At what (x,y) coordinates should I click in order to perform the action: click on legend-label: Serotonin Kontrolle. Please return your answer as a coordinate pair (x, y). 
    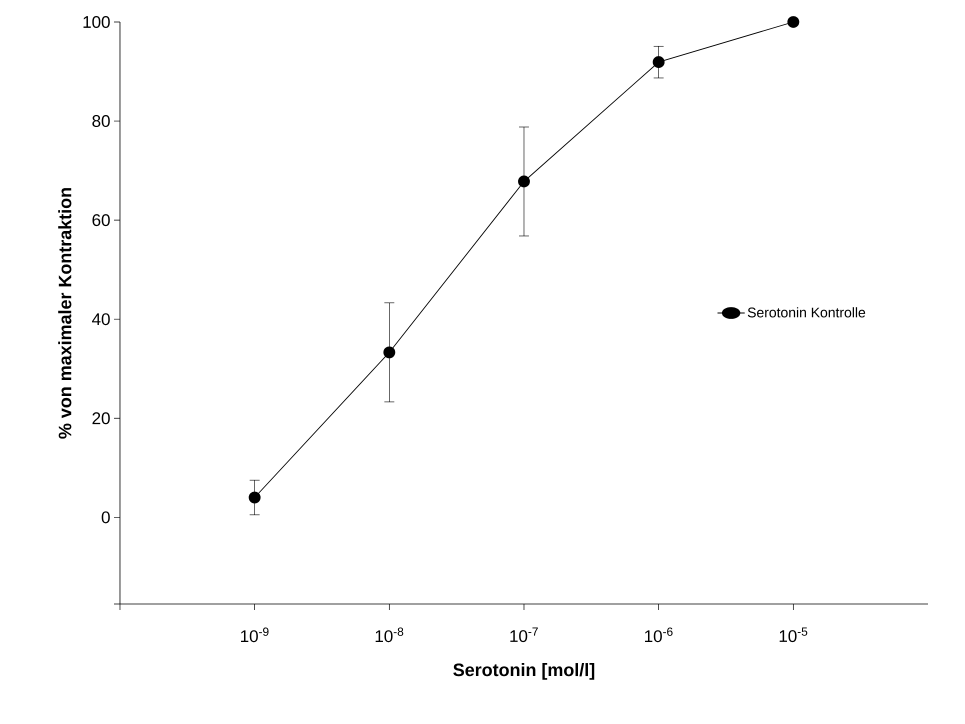
    Looking at the image, I should click on (807, 312).